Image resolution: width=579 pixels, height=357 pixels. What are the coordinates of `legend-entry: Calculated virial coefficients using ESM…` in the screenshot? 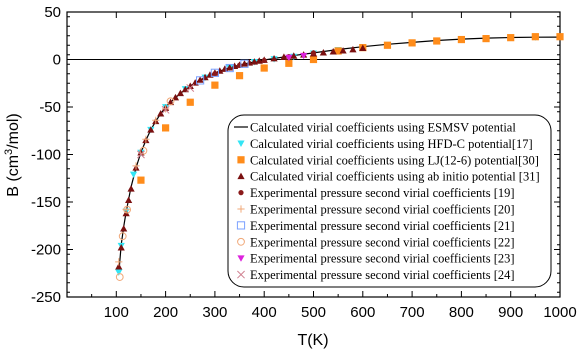 It's located at (375, 128).